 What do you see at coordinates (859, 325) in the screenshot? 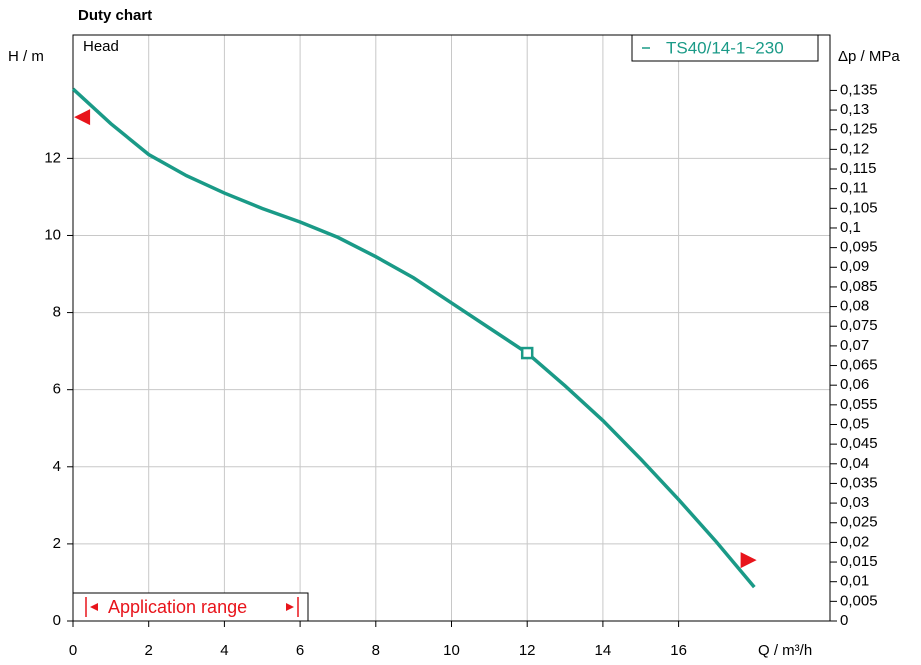
I see `y2-tick-label: 0,075` at bounding box center [859, 325].